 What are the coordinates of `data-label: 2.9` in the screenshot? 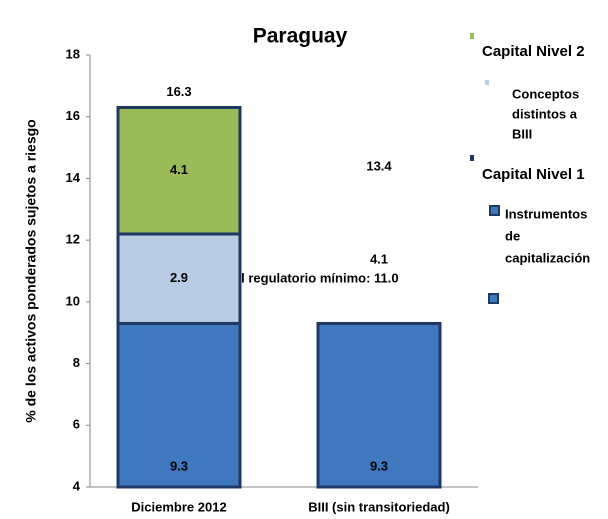 It's located at (179, 277).